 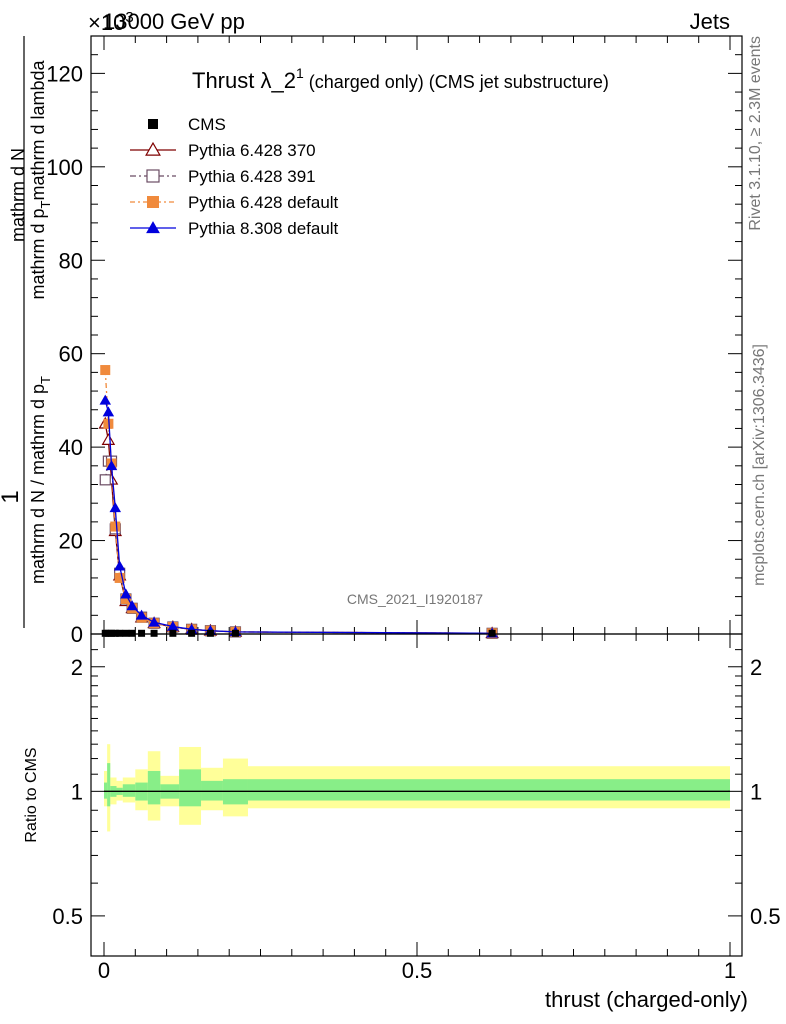 I want to click on ratio-y-tick-label: 0.5, so click(x=67, y=916).